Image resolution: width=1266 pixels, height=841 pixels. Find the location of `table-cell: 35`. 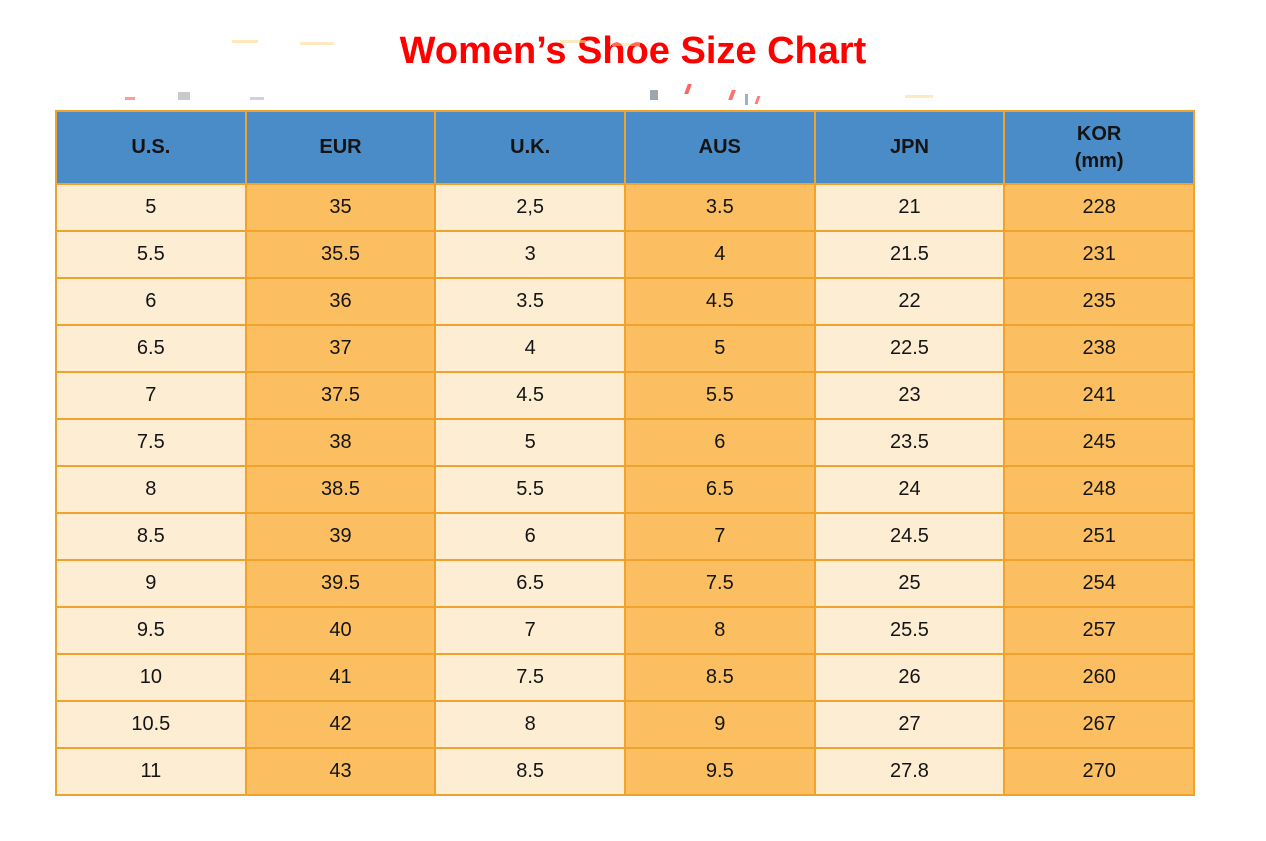

table-cell: 35 is located at coordinates (340, 207).